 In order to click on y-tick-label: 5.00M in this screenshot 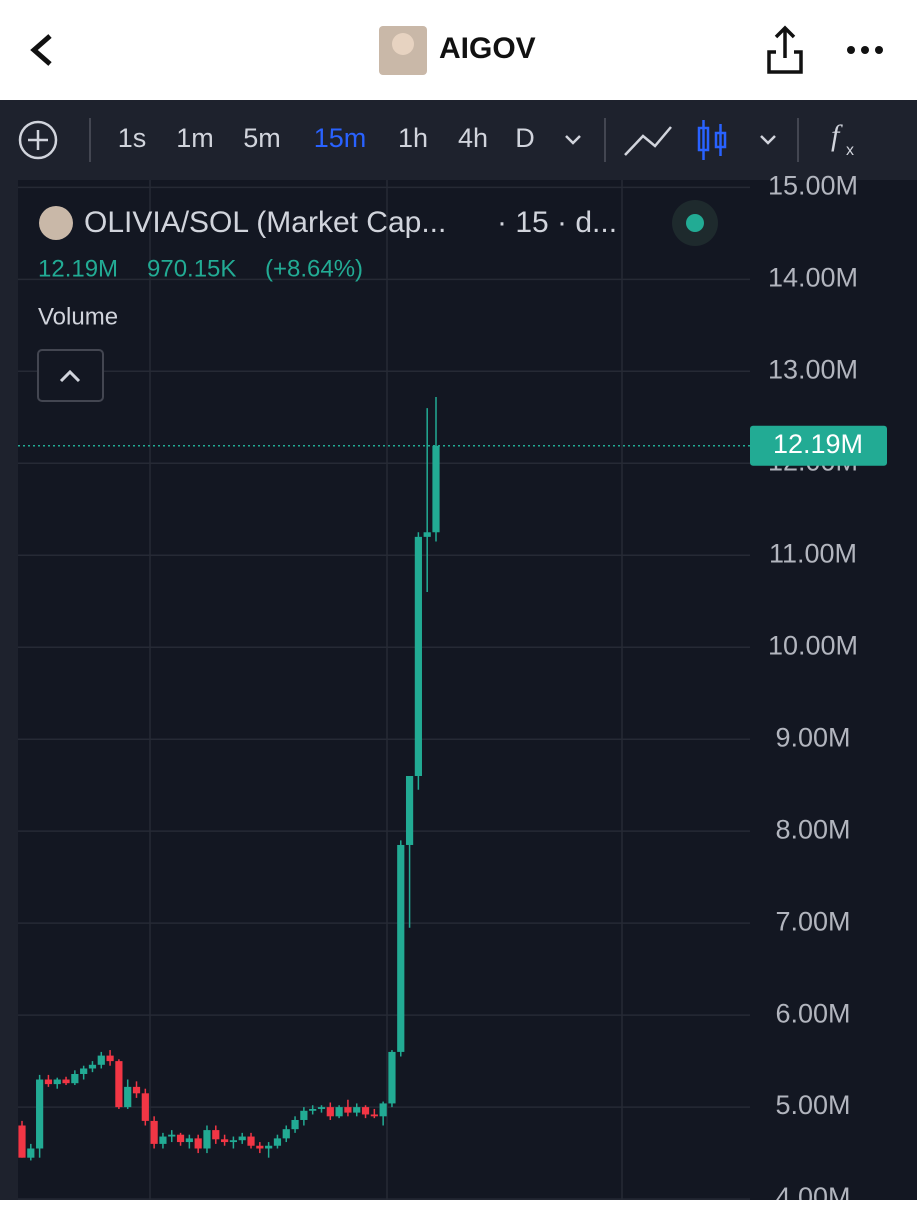, I will do `click(812, 1105)`.